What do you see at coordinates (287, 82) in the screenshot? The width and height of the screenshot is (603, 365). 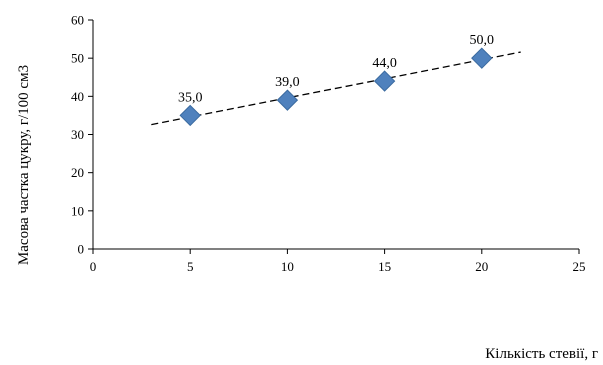 I see `data-label: 39,0` at bounding box center [287, 82].